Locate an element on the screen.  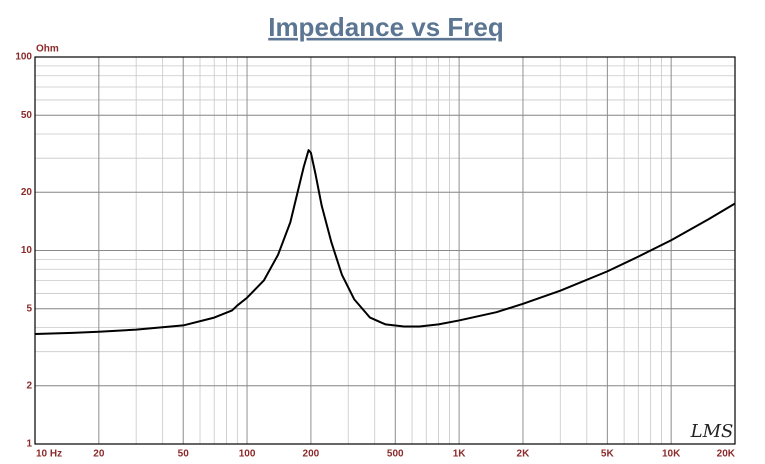
x-tick-label: 200 is located at coordinates (311, 454).